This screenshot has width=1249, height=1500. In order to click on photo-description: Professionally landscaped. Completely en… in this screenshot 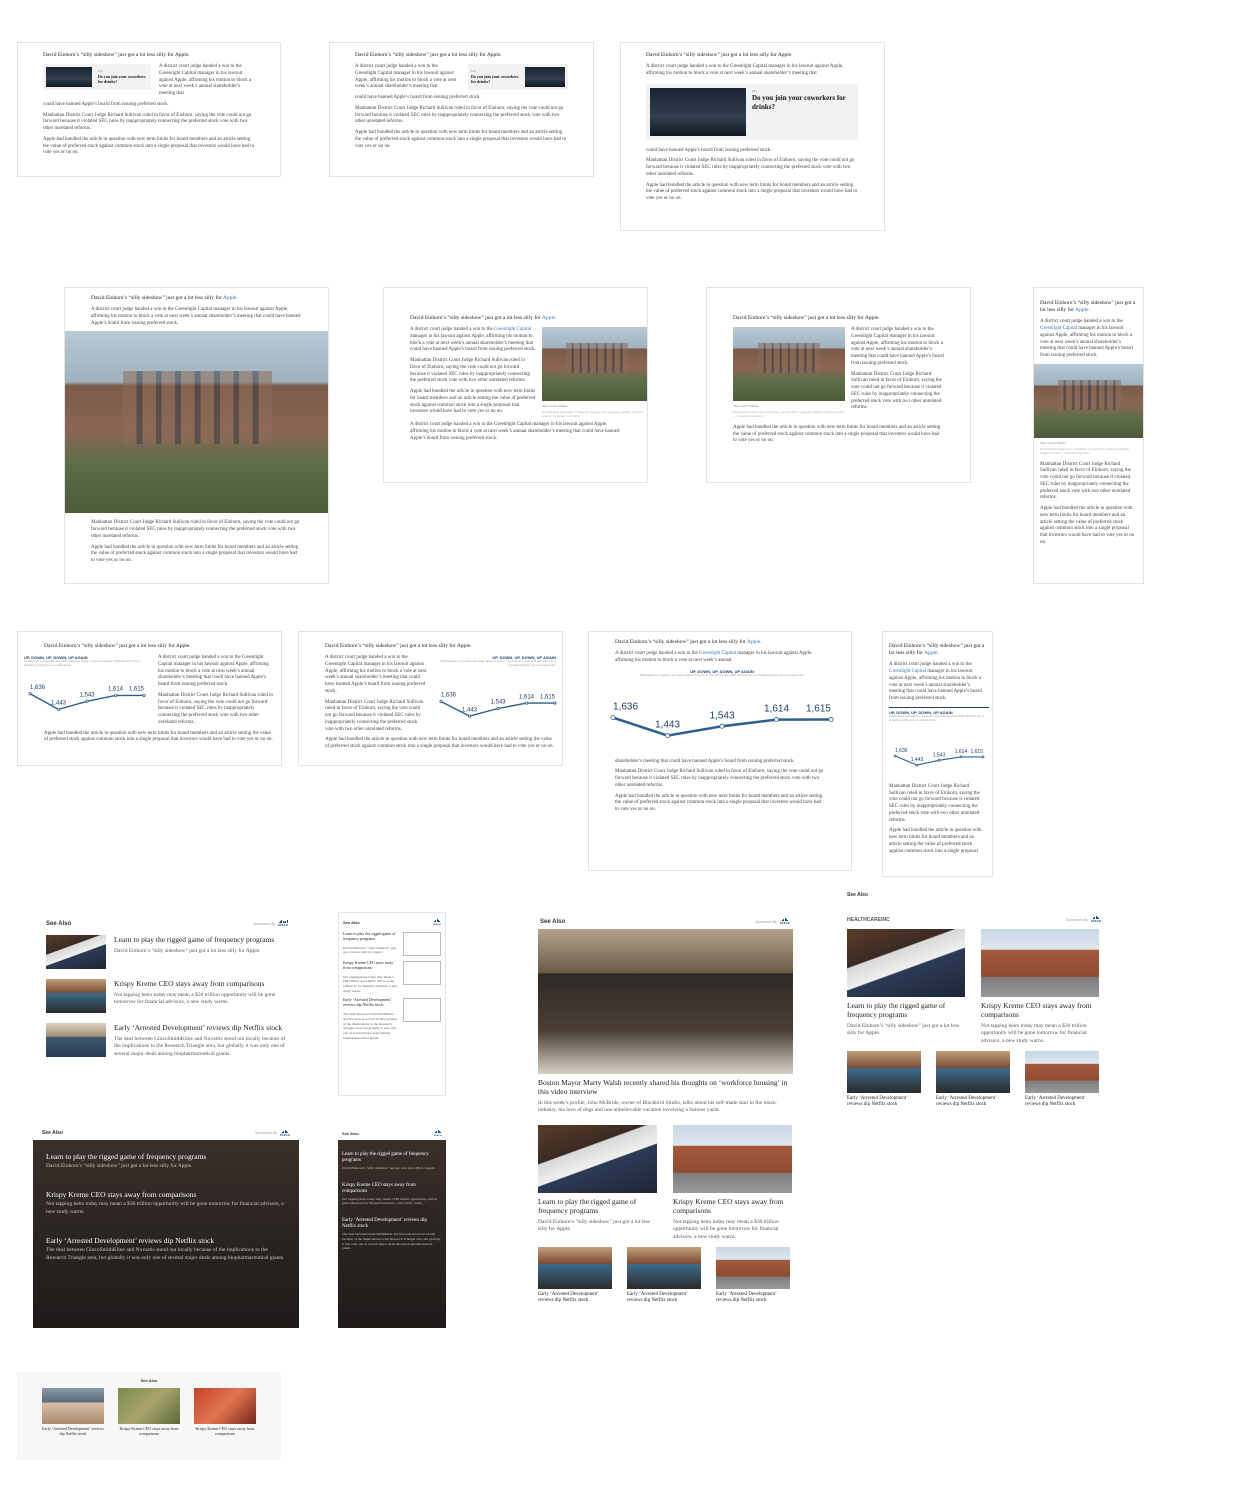, I will do `click(1085, 450)`.